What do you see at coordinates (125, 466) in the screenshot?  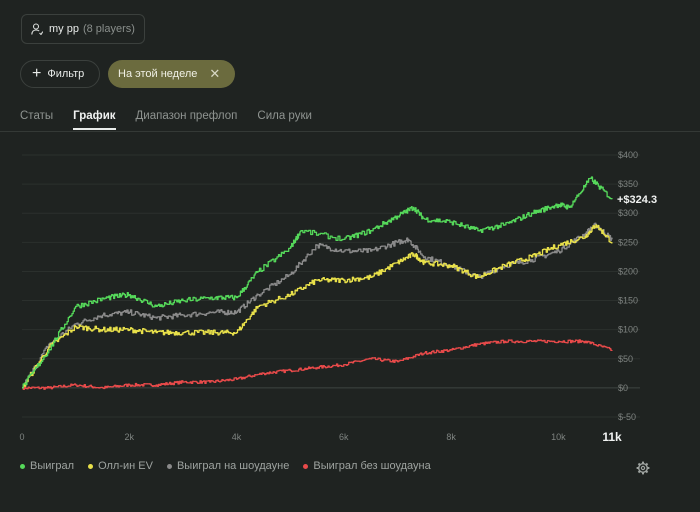 I see `legend-label: Олл-ин EV` at bounding box center [125, 466].